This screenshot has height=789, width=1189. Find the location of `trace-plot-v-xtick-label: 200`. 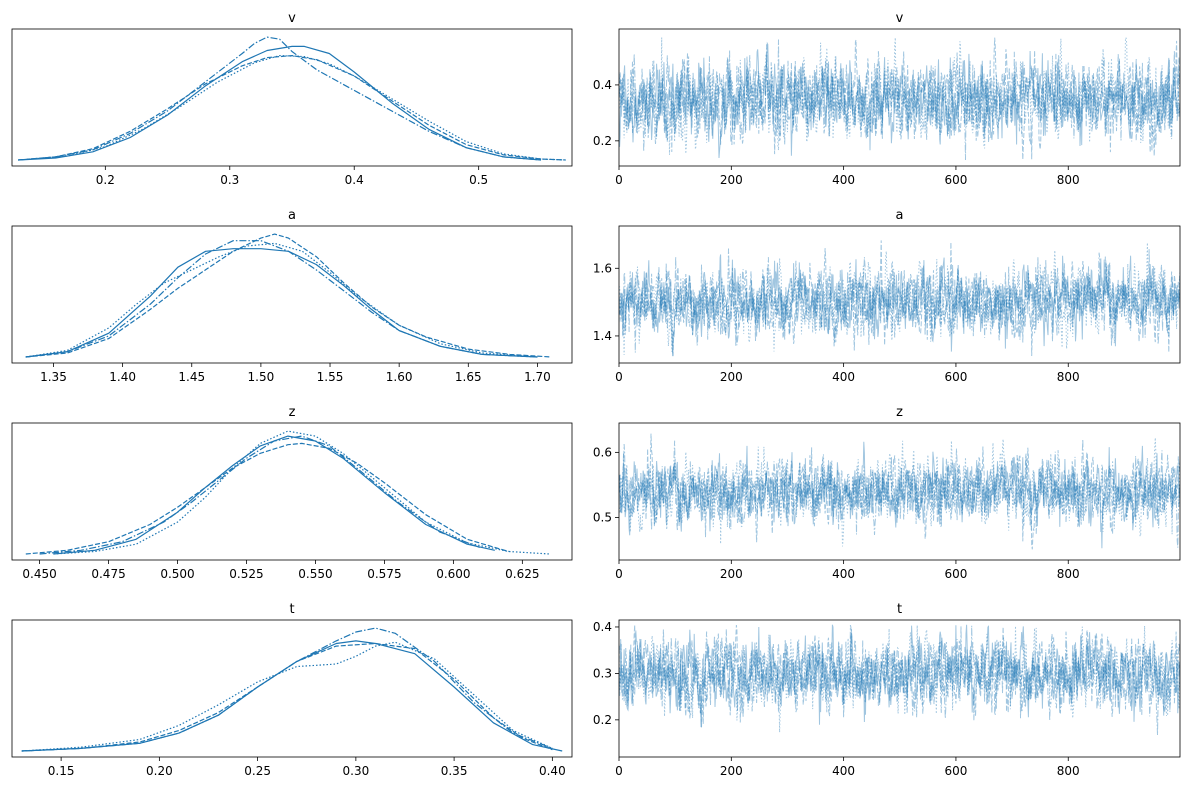

trace-plot-v-xtick-label: 200 is located at coordinates (731, 180).